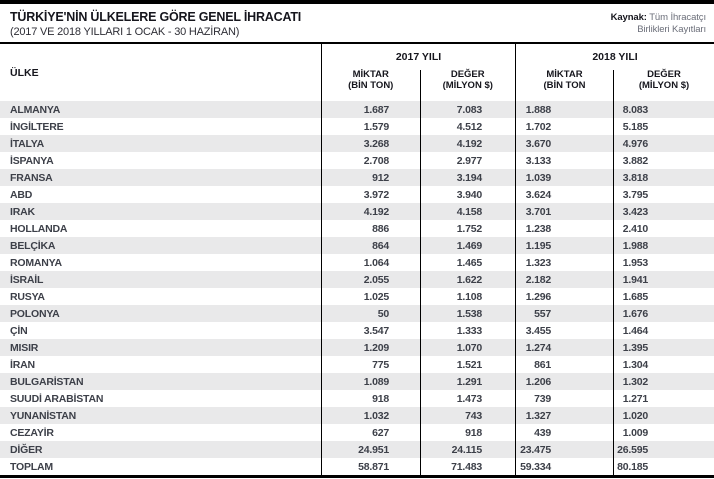 The height and width of the screenshot is (479, 714). What do you see at coordinates (635, 177) in the screenshot?
I see `cell-2018-deger: 3.818` at bounding box center [635, 177].